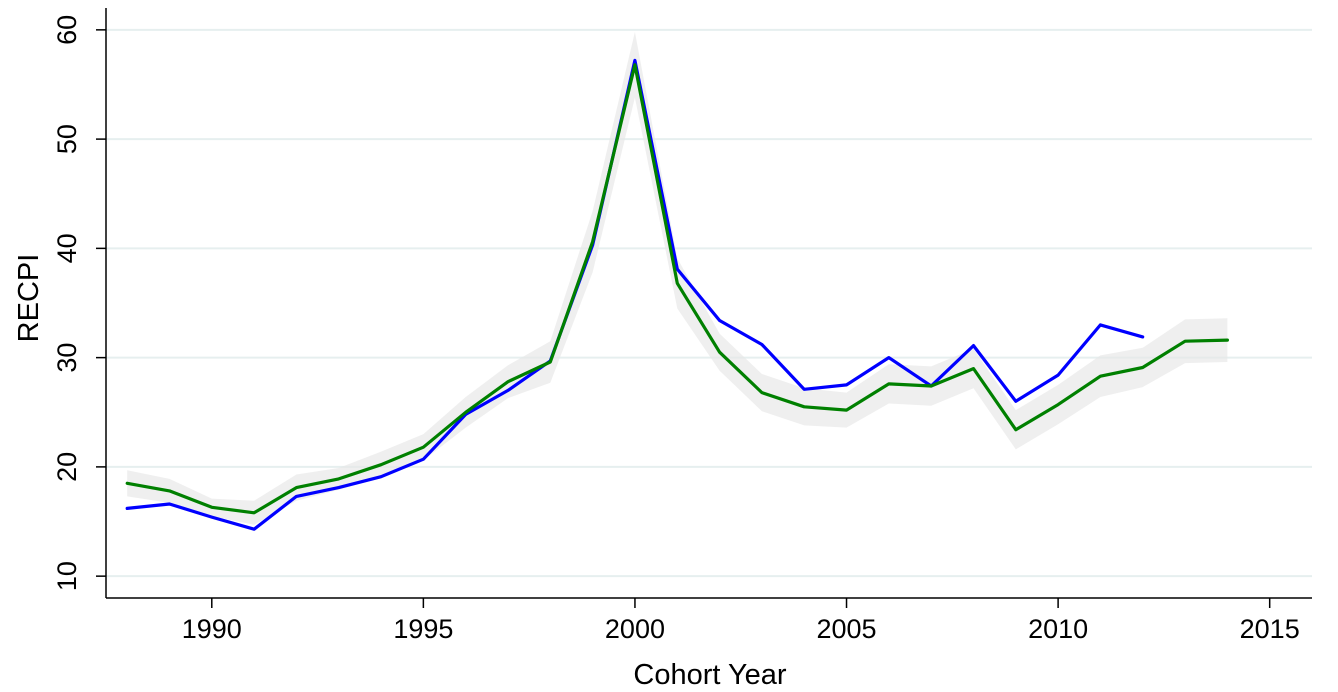 The image size is (1338, 692). I want to click on x-tick-label-2010: 2010, so click(1058, 629).